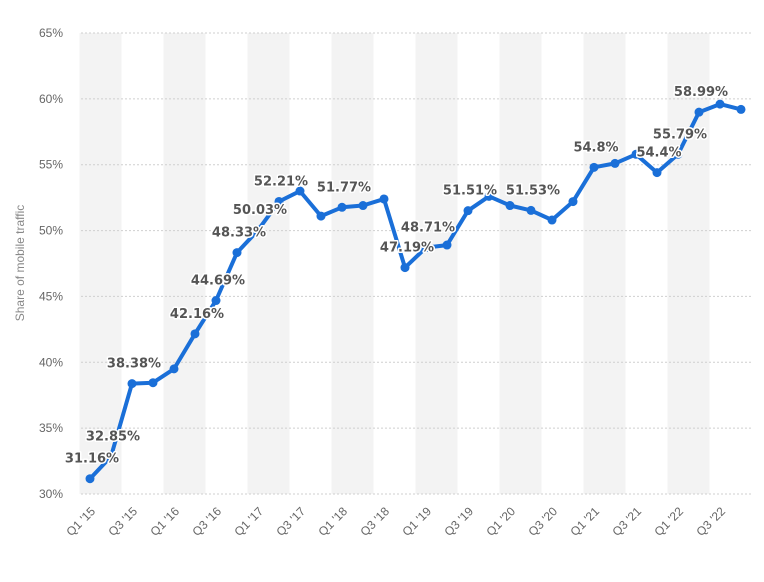  I want to click on x-tick-label: Q1 '19, so click(416, 521).